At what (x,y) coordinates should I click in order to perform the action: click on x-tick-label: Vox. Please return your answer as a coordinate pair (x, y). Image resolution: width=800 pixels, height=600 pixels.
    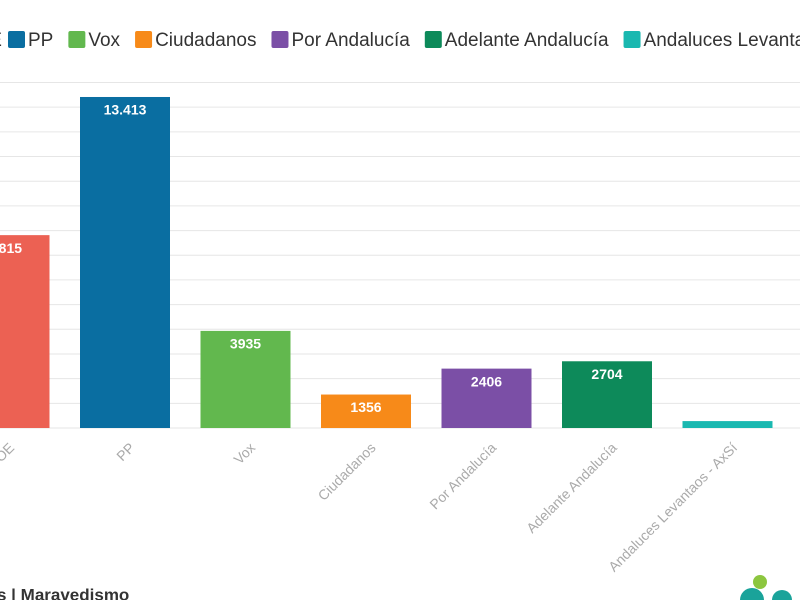
    Looking at the image, I should click on (244, 453).